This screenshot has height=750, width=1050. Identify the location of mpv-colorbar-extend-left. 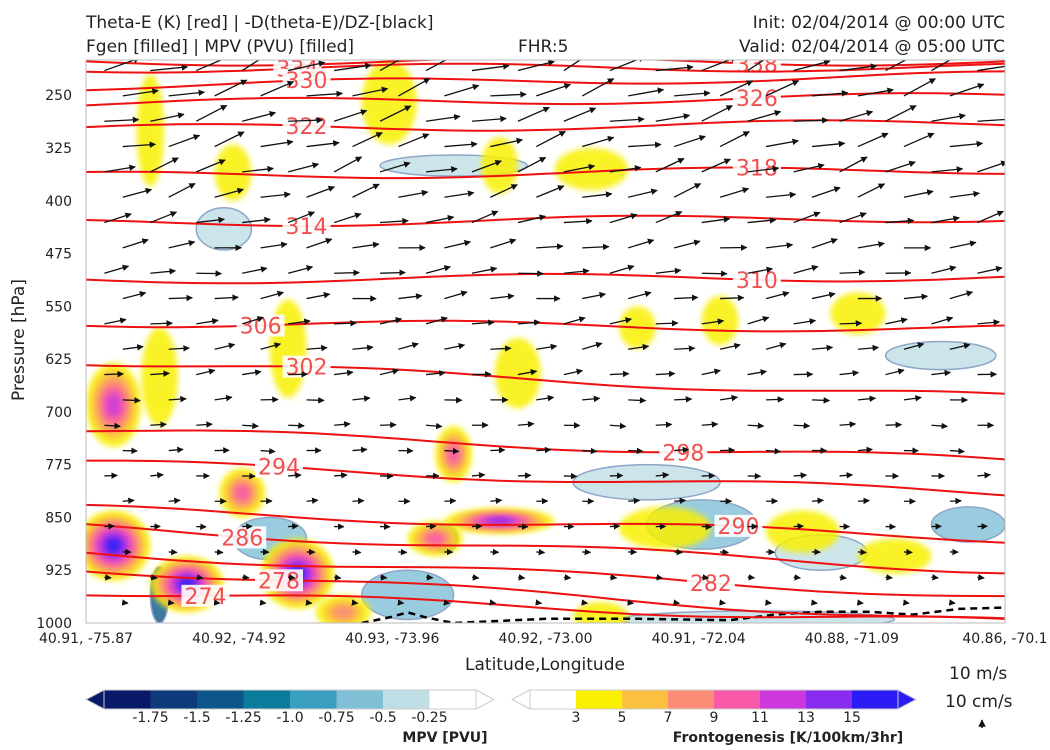
(94, 699).